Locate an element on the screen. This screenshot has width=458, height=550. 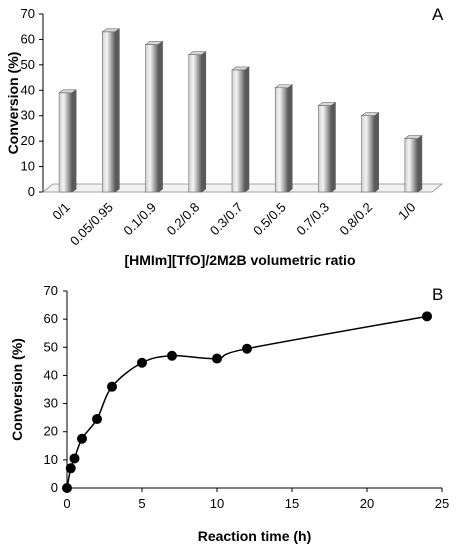
y-tick-label-b: 10 is located at coordinates (51, 459).